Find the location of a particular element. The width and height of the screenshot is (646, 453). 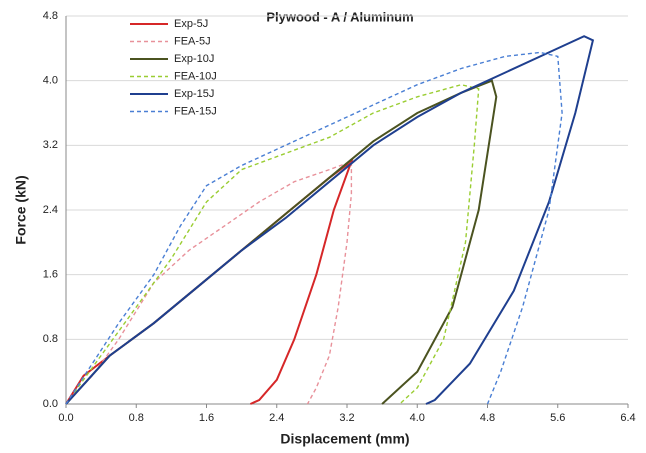

legend-label: FEA-15J is located at coordinates (195, 111).